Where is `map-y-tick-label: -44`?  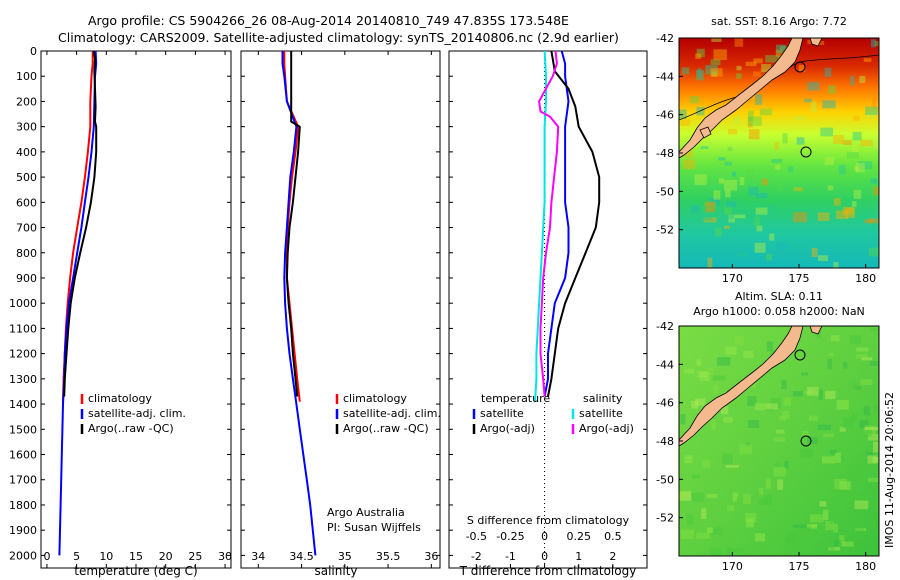
map-y-tick-label: -44 is located at coordinates (665, 76).